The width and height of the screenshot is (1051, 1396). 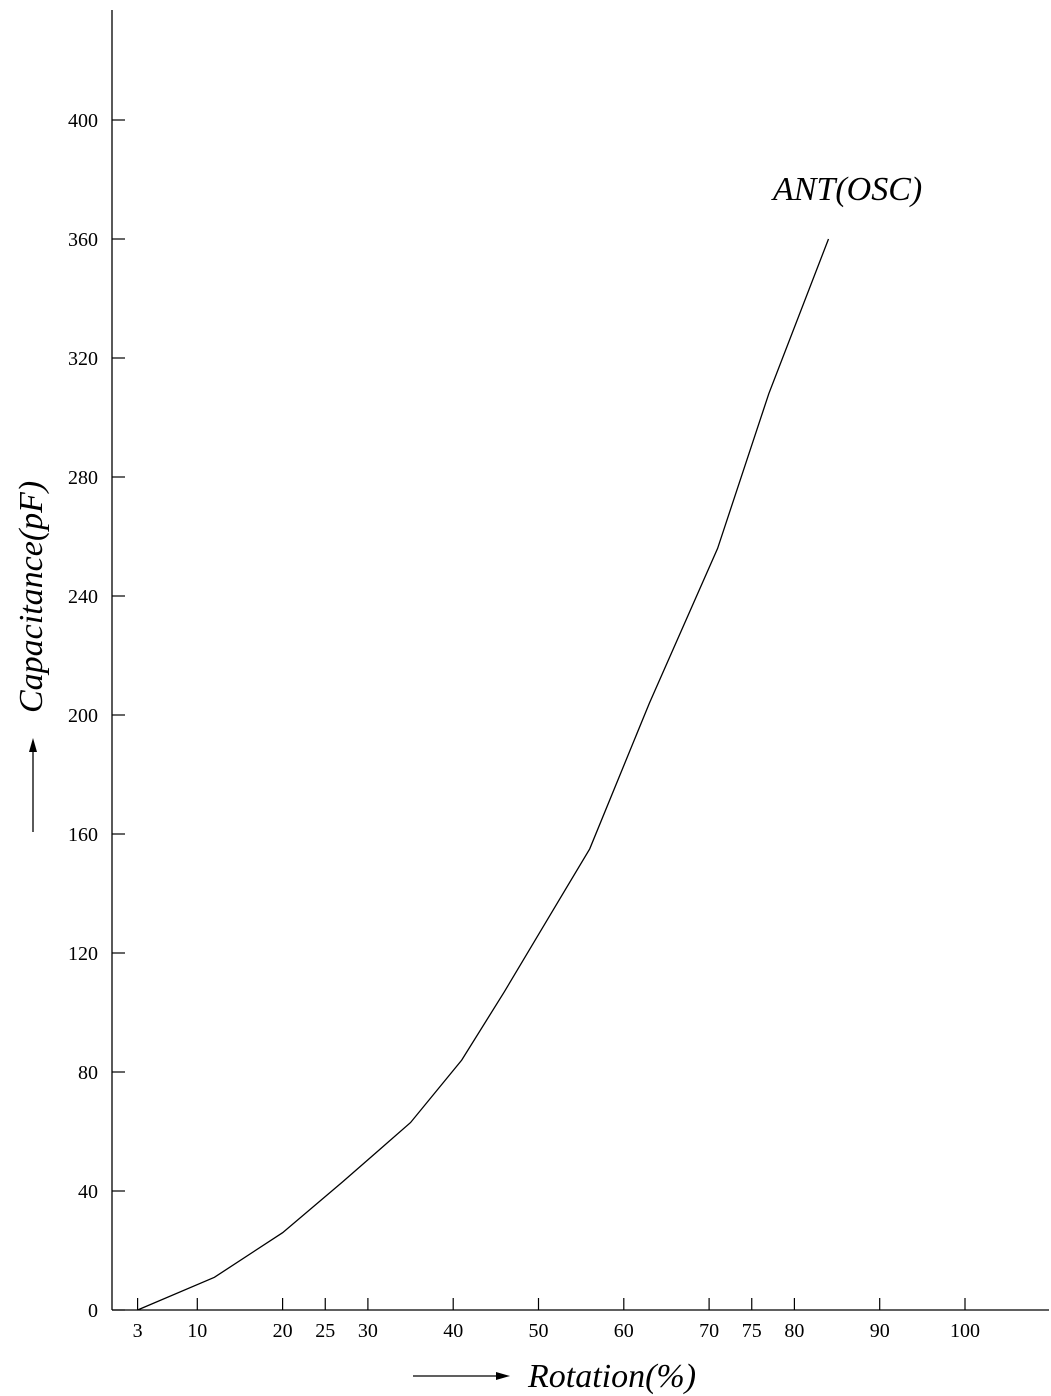 What do you see at coordinates (83, 954) in the screenshot?
I see `y-tick-label: 120` at bounding box center [83, 954].